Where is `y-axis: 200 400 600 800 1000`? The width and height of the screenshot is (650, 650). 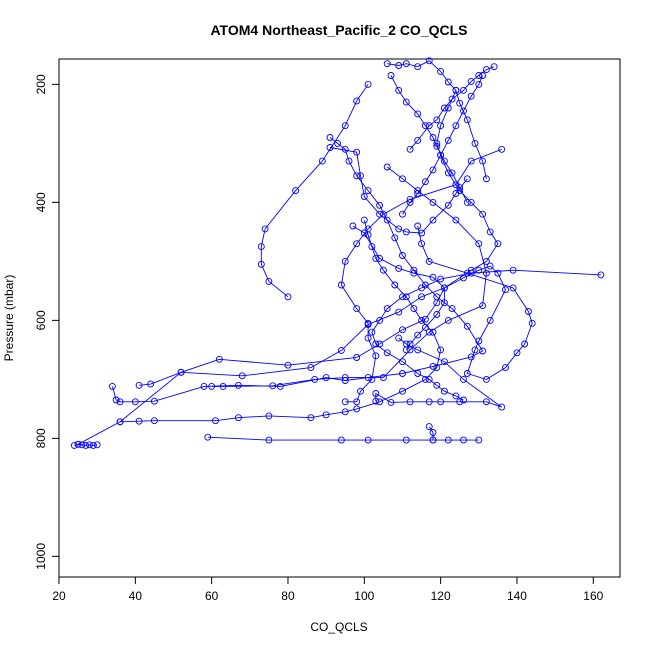 y-axis: 200 400 600 800 1000 is located at coordinates (46, 322).